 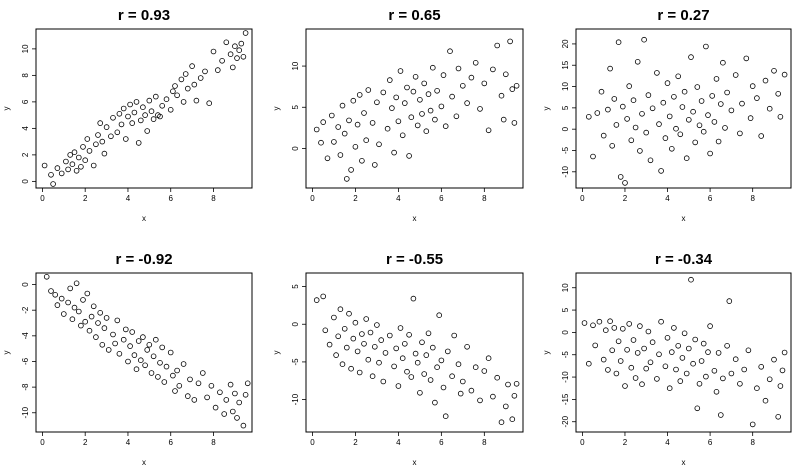 What do you see at coordinates (144, 352) in the screenshot?
I see `plot-frame` at bounding box center [144, 352].